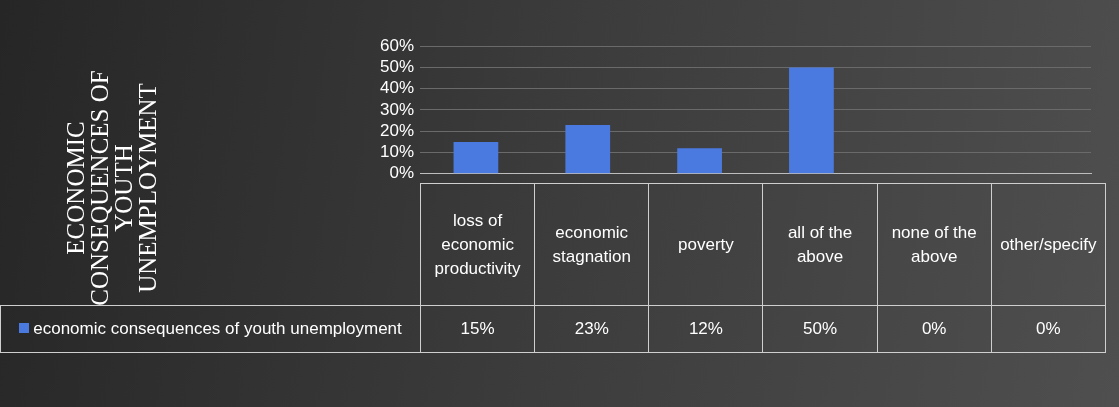  Describe the element at coordinates (396, 109) in the screenshot. I see `y-tick-label: 30%` at that location.